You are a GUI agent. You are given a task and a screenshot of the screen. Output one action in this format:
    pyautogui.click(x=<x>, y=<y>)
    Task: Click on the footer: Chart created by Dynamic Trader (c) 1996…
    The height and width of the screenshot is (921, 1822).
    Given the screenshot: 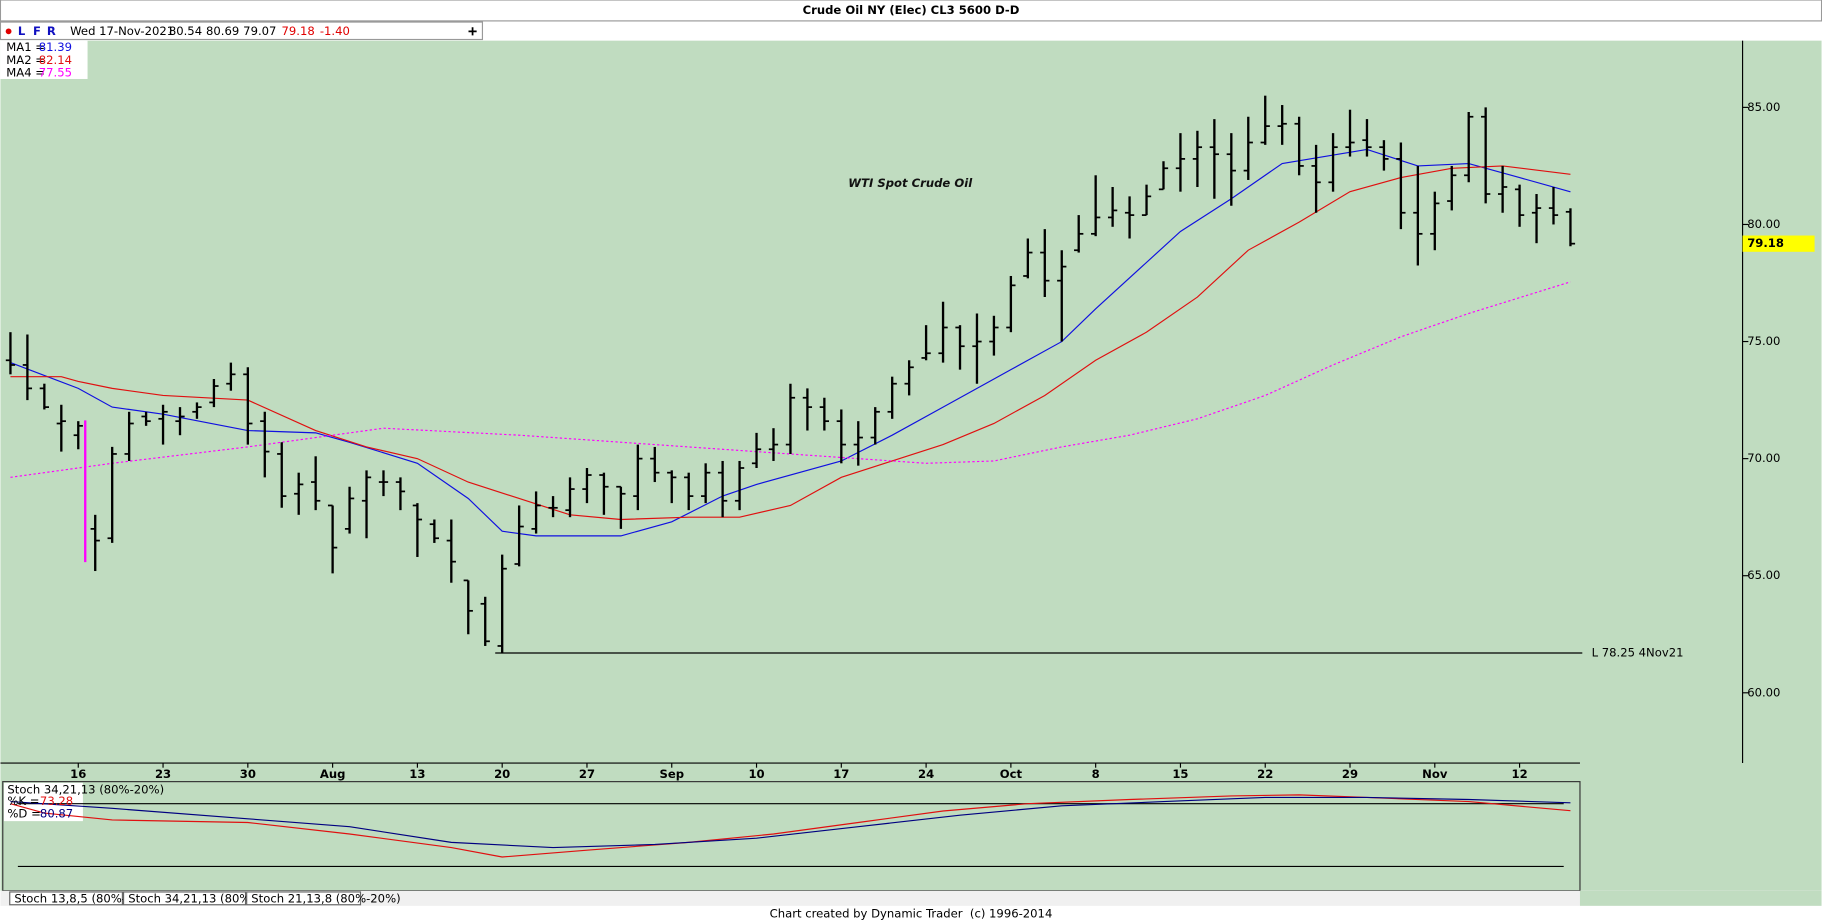 What is the action you would take?
    pyautogui.click(x=911, y=914)
    